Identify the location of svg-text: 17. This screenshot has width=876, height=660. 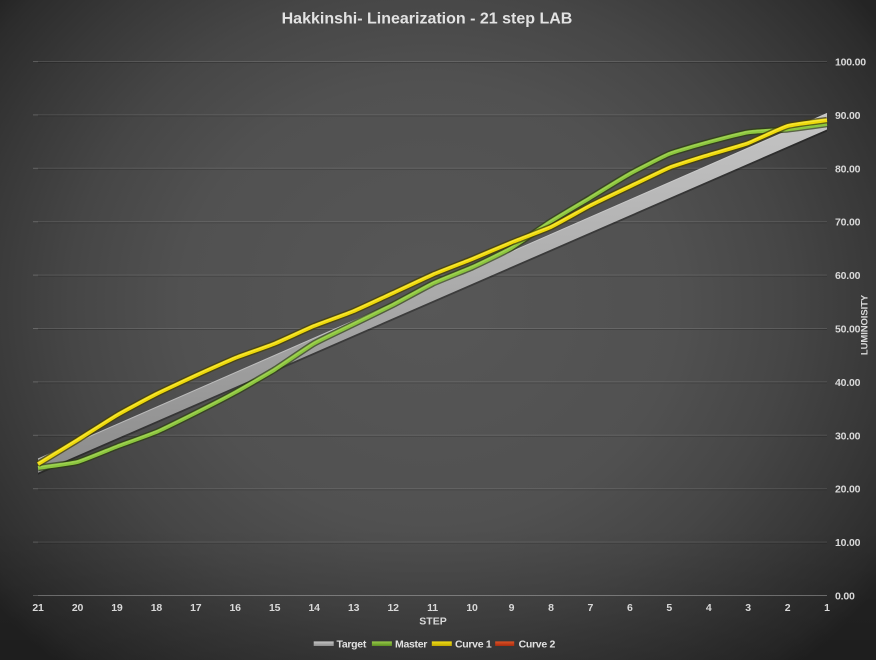
(196, 608).